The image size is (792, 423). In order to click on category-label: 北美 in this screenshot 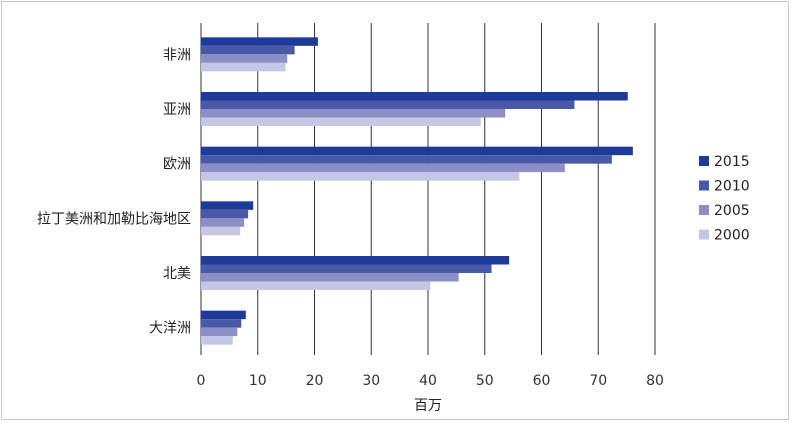, I will do `click(177, 274)`.